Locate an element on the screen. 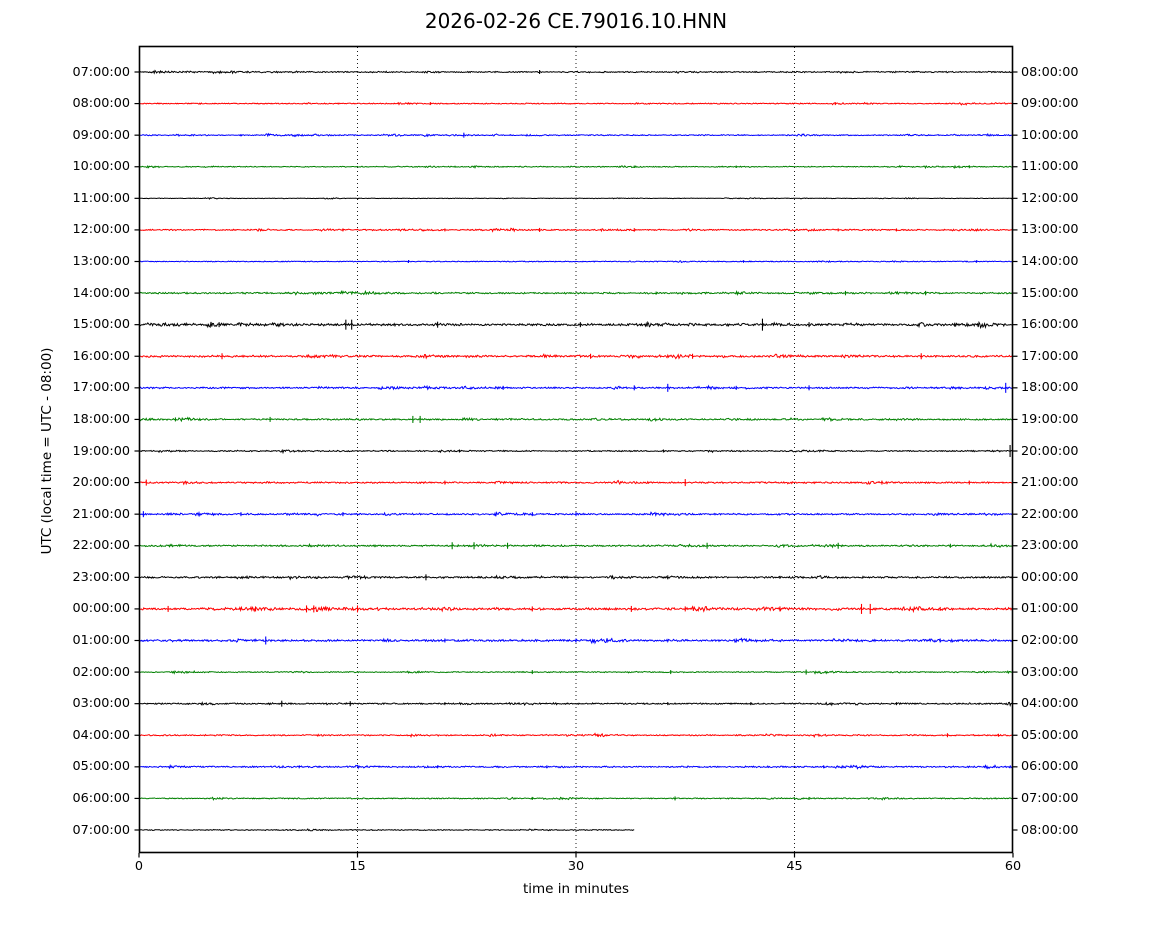 The height and width of the screenshot is (950, 1150). utc-time-label: 23:00:00 is located at coordinates (101, 577).